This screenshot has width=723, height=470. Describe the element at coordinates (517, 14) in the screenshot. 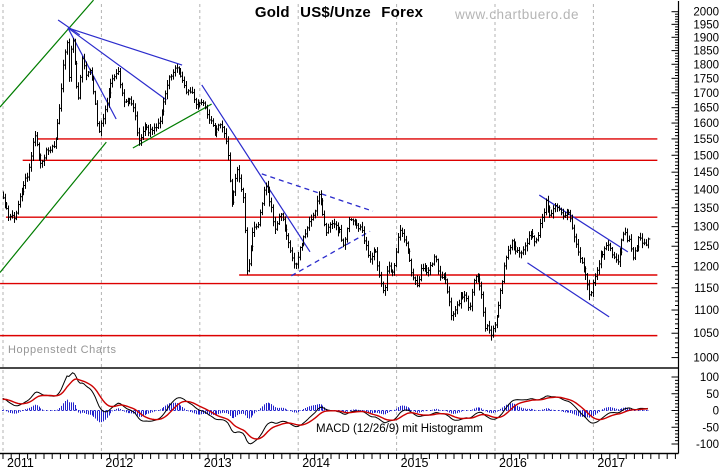

I see `watermark-text: www.chartbuero.de` at that location.